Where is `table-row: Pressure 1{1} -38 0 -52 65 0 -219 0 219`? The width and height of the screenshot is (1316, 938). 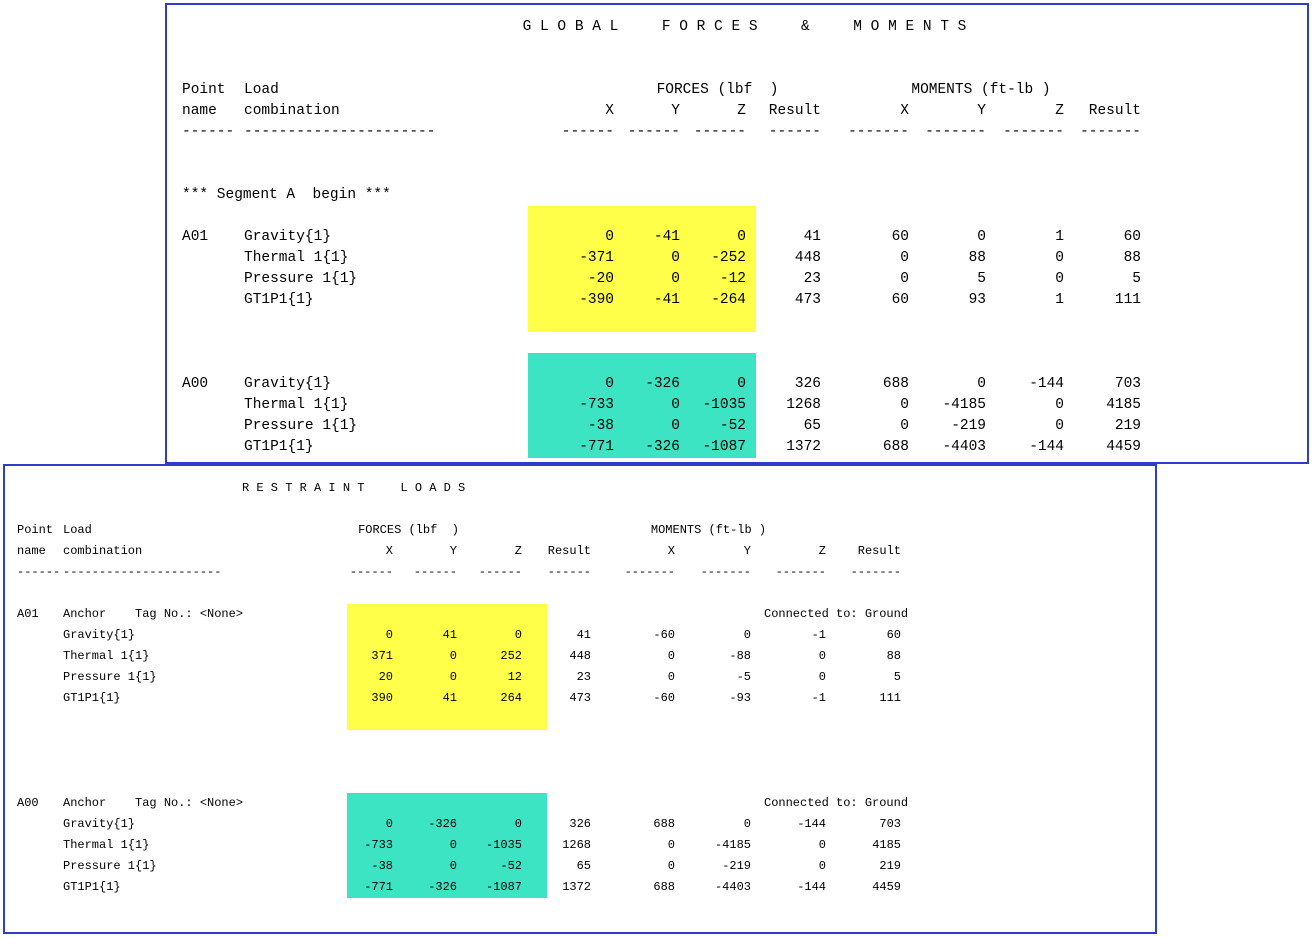
table-row: Pressure 1{1} -38 0 -52 65 0 -219 0 219 is located at coordinates (744, 426).